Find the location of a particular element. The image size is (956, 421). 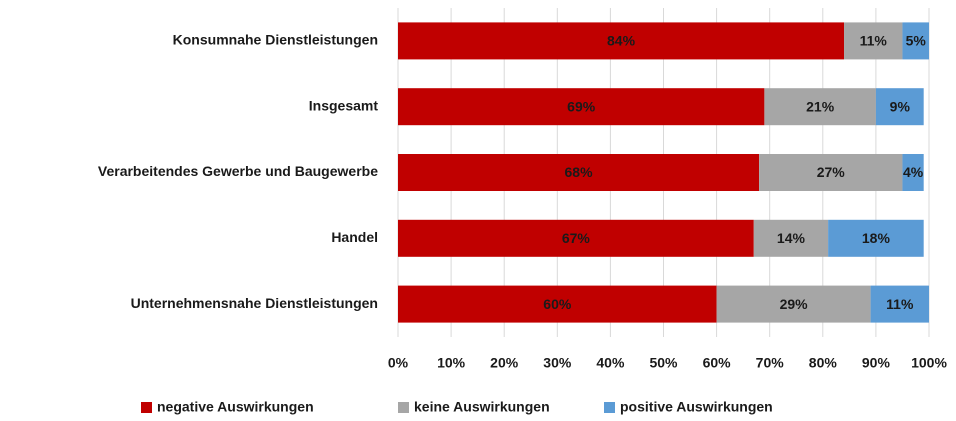

x-tick-label: 30% is located at coordinates (557, 363).